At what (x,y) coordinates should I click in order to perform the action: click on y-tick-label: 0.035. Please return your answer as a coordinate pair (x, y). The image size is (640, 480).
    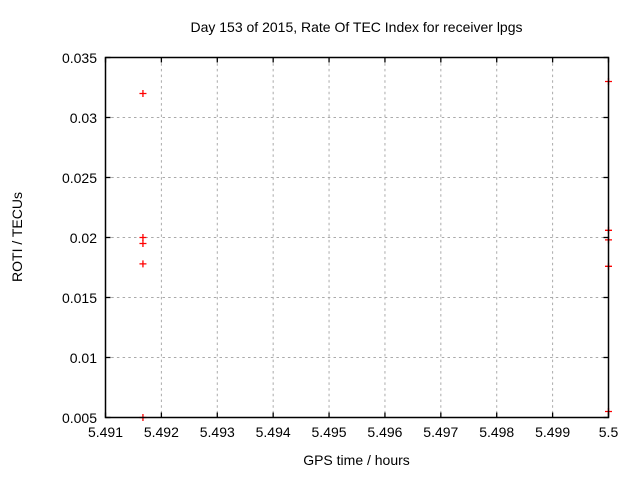
    Looking at the image, I should click on (79, 57).